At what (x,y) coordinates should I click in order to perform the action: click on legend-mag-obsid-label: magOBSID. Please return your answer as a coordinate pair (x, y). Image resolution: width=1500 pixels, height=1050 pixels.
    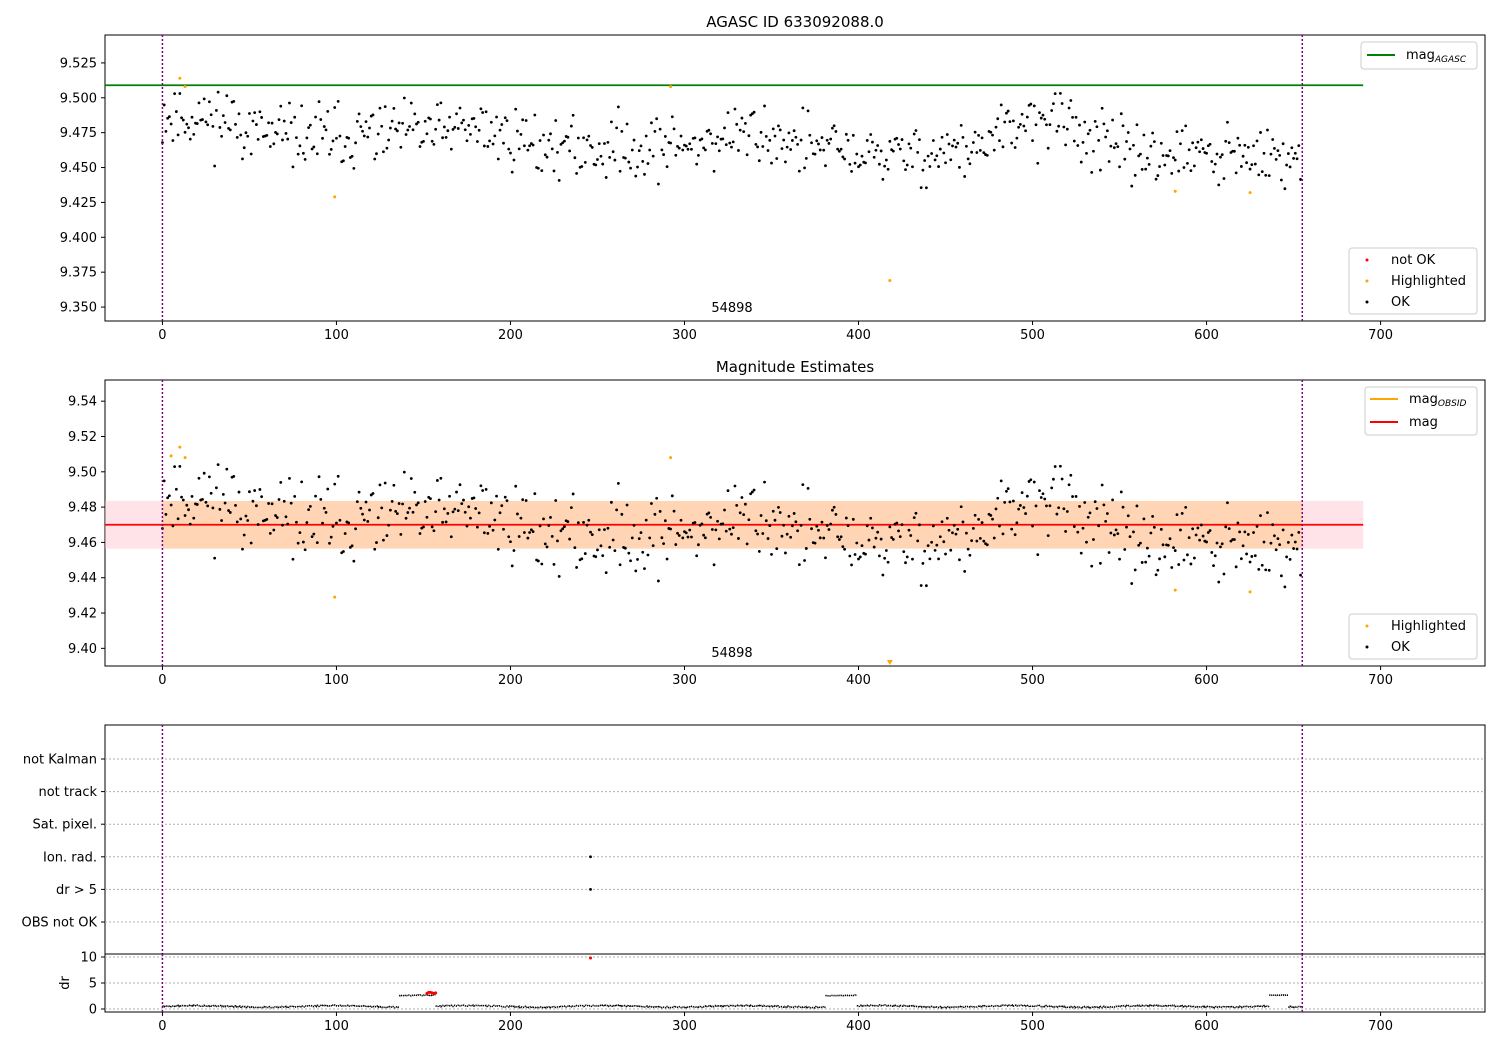
    Looking at the image, I should click on (1438, 400).